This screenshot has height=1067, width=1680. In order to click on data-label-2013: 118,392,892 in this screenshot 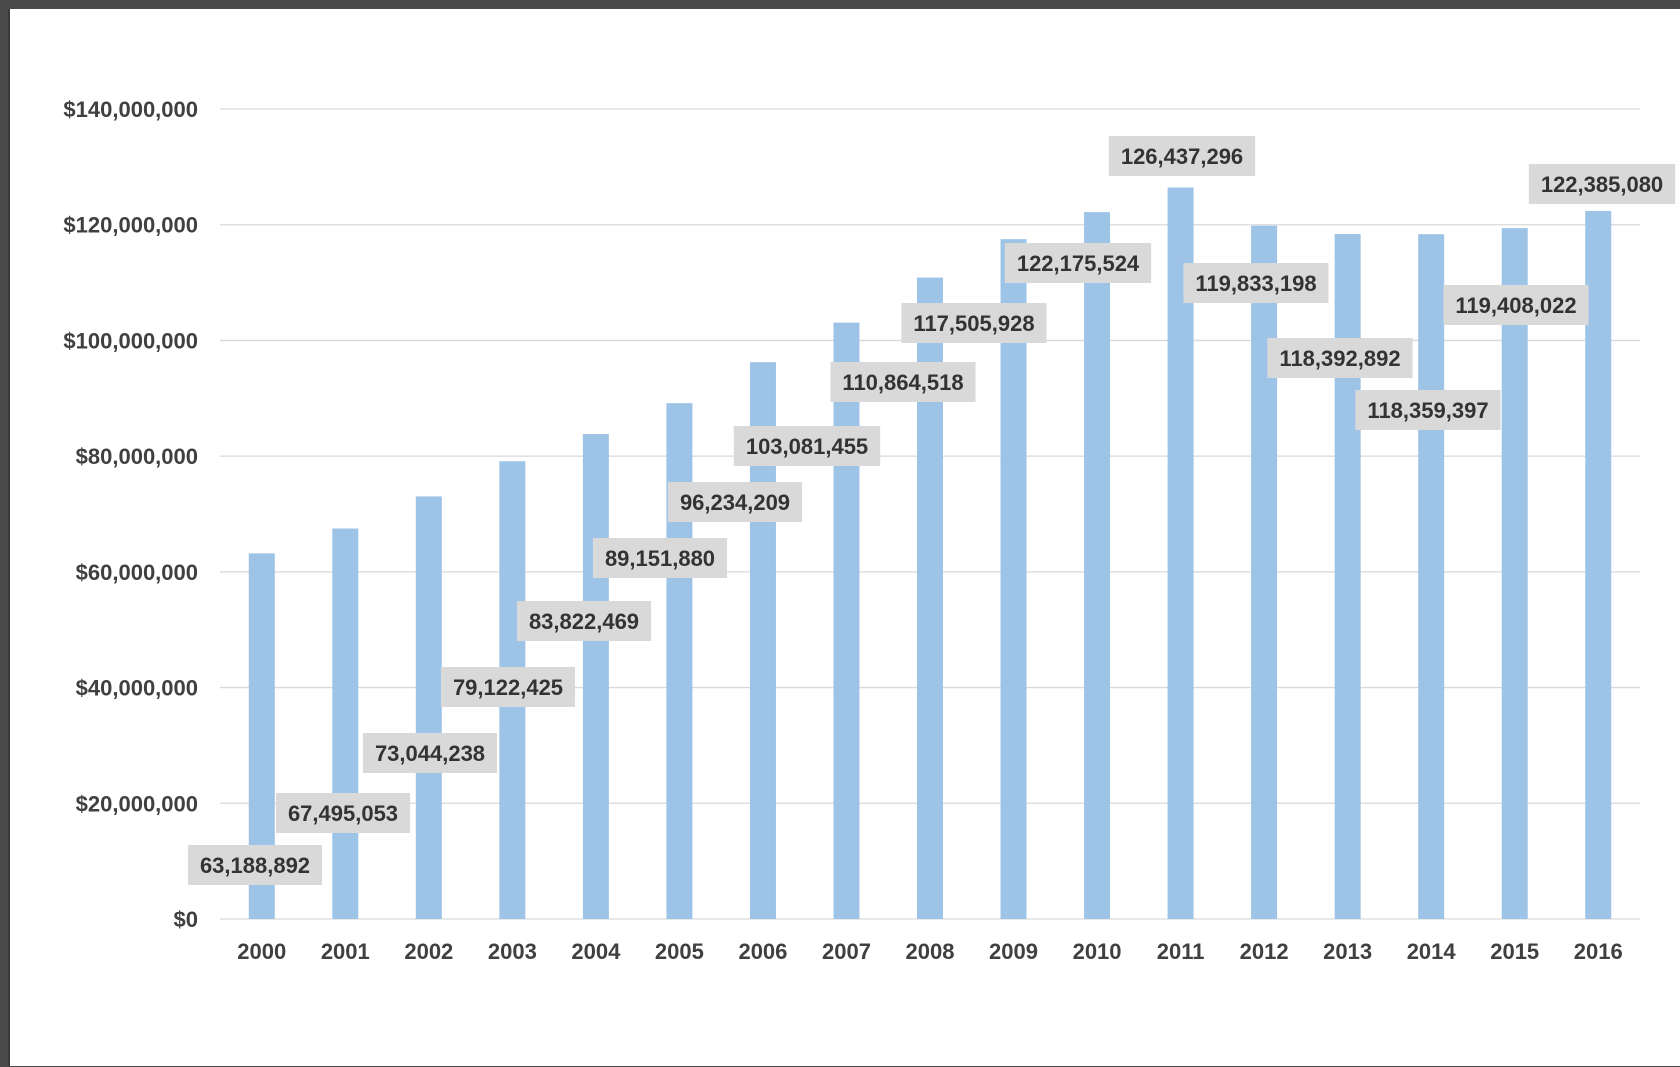, I will do `click(1340, 358)`.